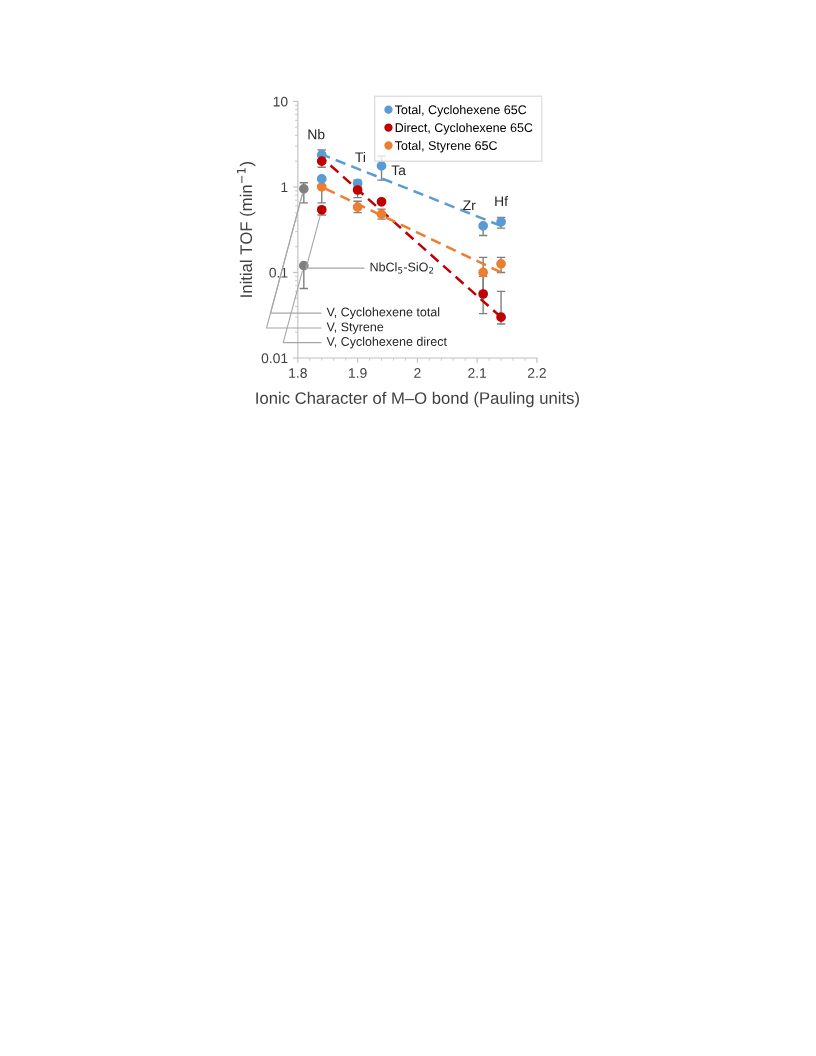 This screenshot has width=816, height=1056. What do you see at coordinates (316, 134) in the screenshot?
I see `annotation: Nb` at bounding box center [316, 134].